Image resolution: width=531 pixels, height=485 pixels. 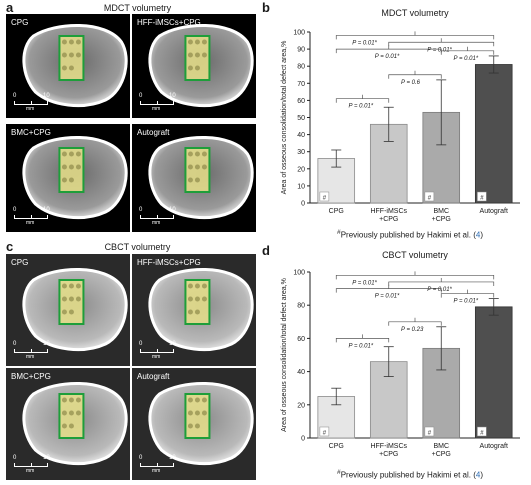 I want to click on y-tick-label: 40, so click(x=301, y=135).